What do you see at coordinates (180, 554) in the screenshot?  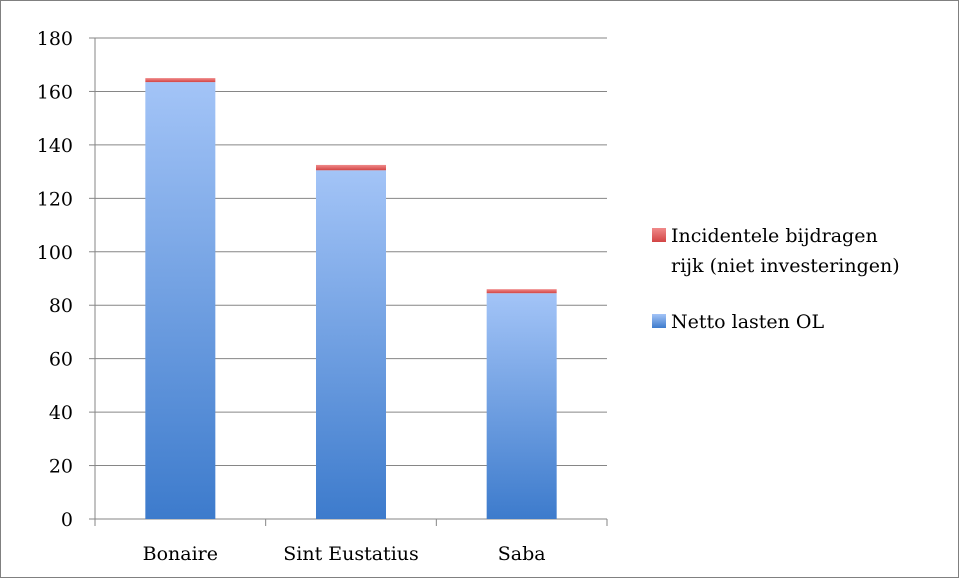 I see `x-category-label: Bonaire` at bounding box center [180, 554].